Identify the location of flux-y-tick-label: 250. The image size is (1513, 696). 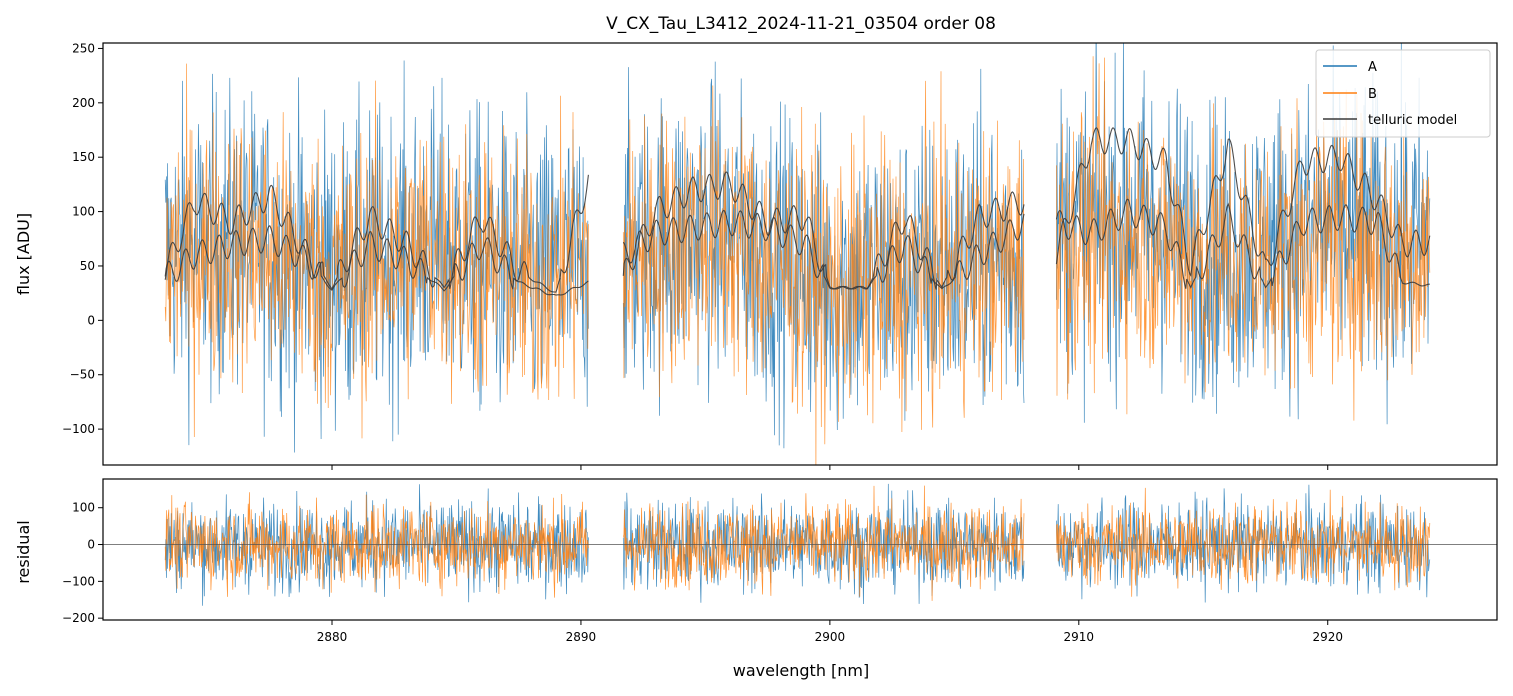
(83, 48).